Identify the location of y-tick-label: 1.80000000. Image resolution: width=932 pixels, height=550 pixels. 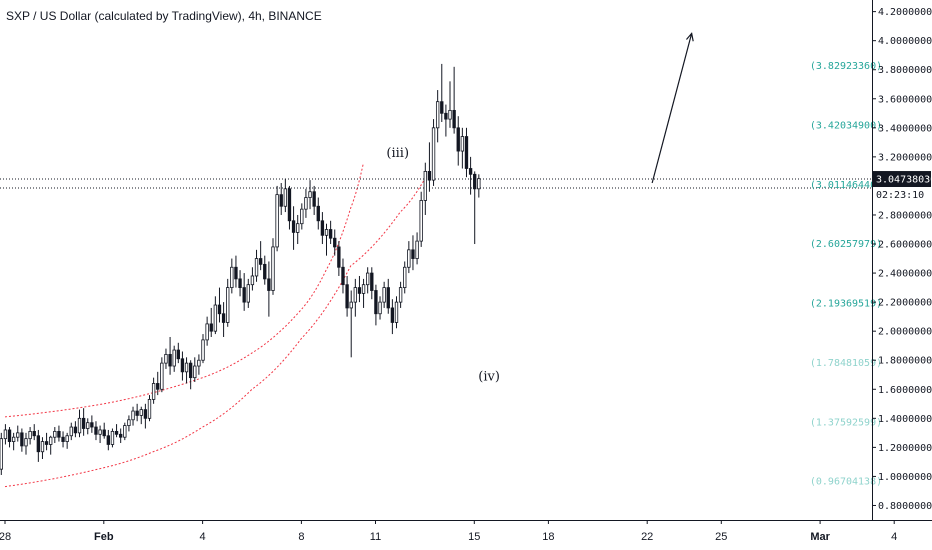
(905, 361).